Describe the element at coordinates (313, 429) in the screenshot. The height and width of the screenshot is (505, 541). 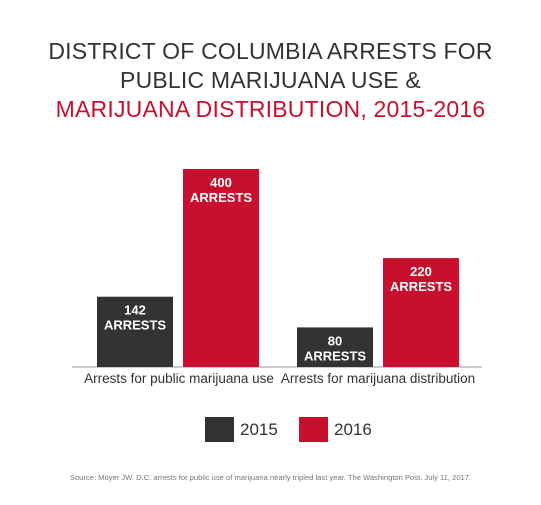
I see `legend-swatch-2016` at that location.